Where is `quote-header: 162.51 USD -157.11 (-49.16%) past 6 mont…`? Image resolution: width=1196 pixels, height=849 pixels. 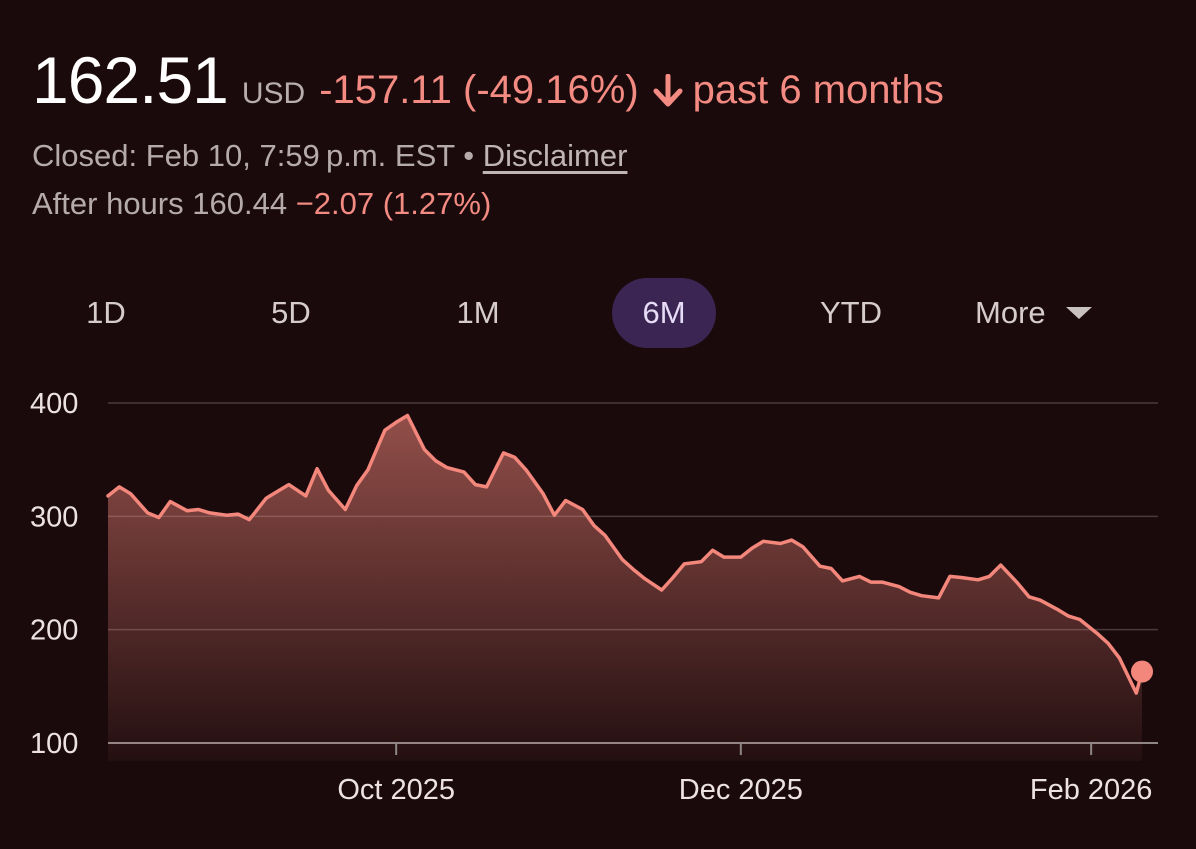 quote-header: 162.51 USD -157.11 (-49.16%) past 6 mont… is located at coordinates (488, 80).